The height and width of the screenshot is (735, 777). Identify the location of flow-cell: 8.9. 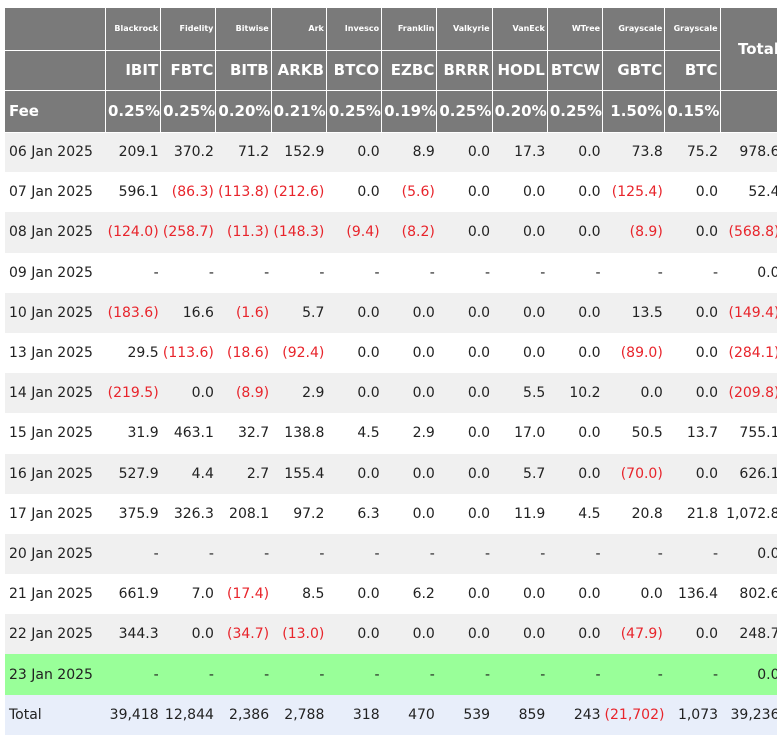
(409, 152).